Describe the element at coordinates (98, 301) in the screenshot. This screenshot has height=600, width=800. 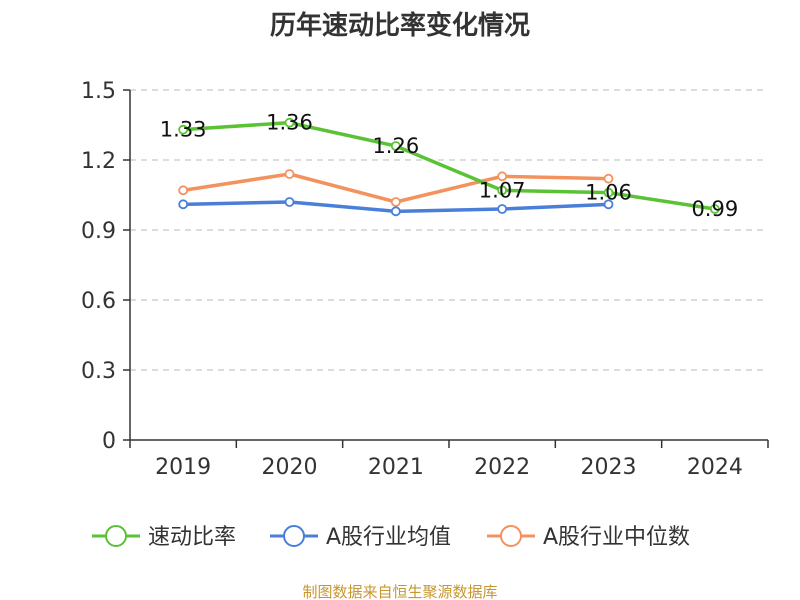
I see `y-tick-label: 0.6` at that location.